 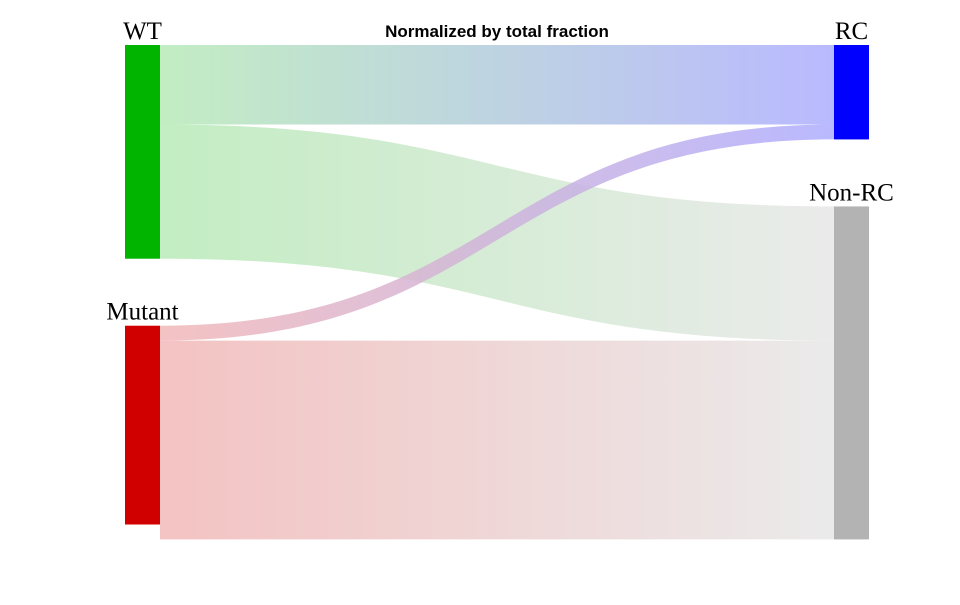 What do you see at coordinates (851, 192) in the screenshot?
I see `node-label-non-rc: Non-RC` at bounding box center [851, 192].